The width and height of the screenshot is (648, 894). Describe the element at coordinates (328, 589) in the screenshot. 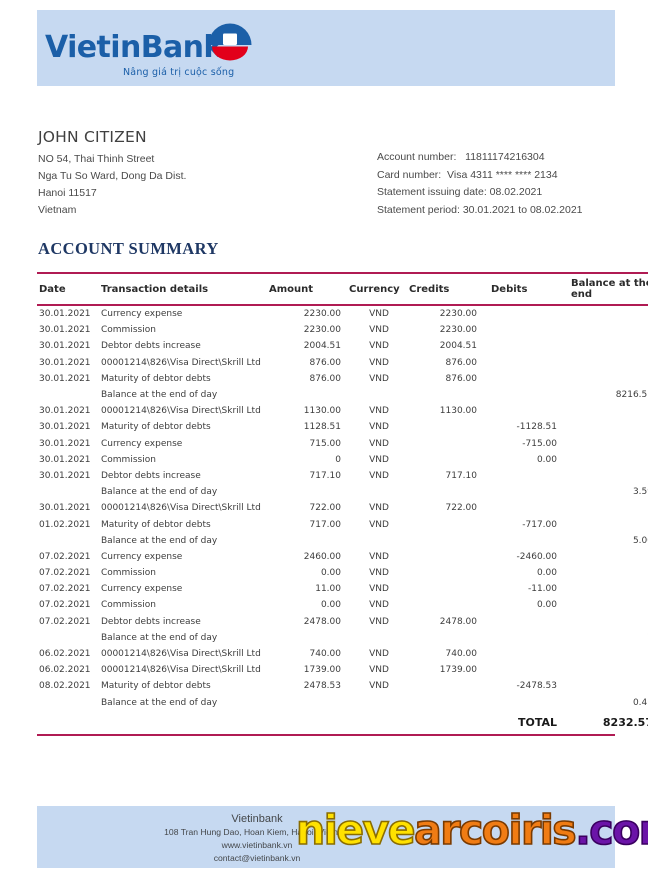

I see `table-cell-amount: 11.00` at that location.